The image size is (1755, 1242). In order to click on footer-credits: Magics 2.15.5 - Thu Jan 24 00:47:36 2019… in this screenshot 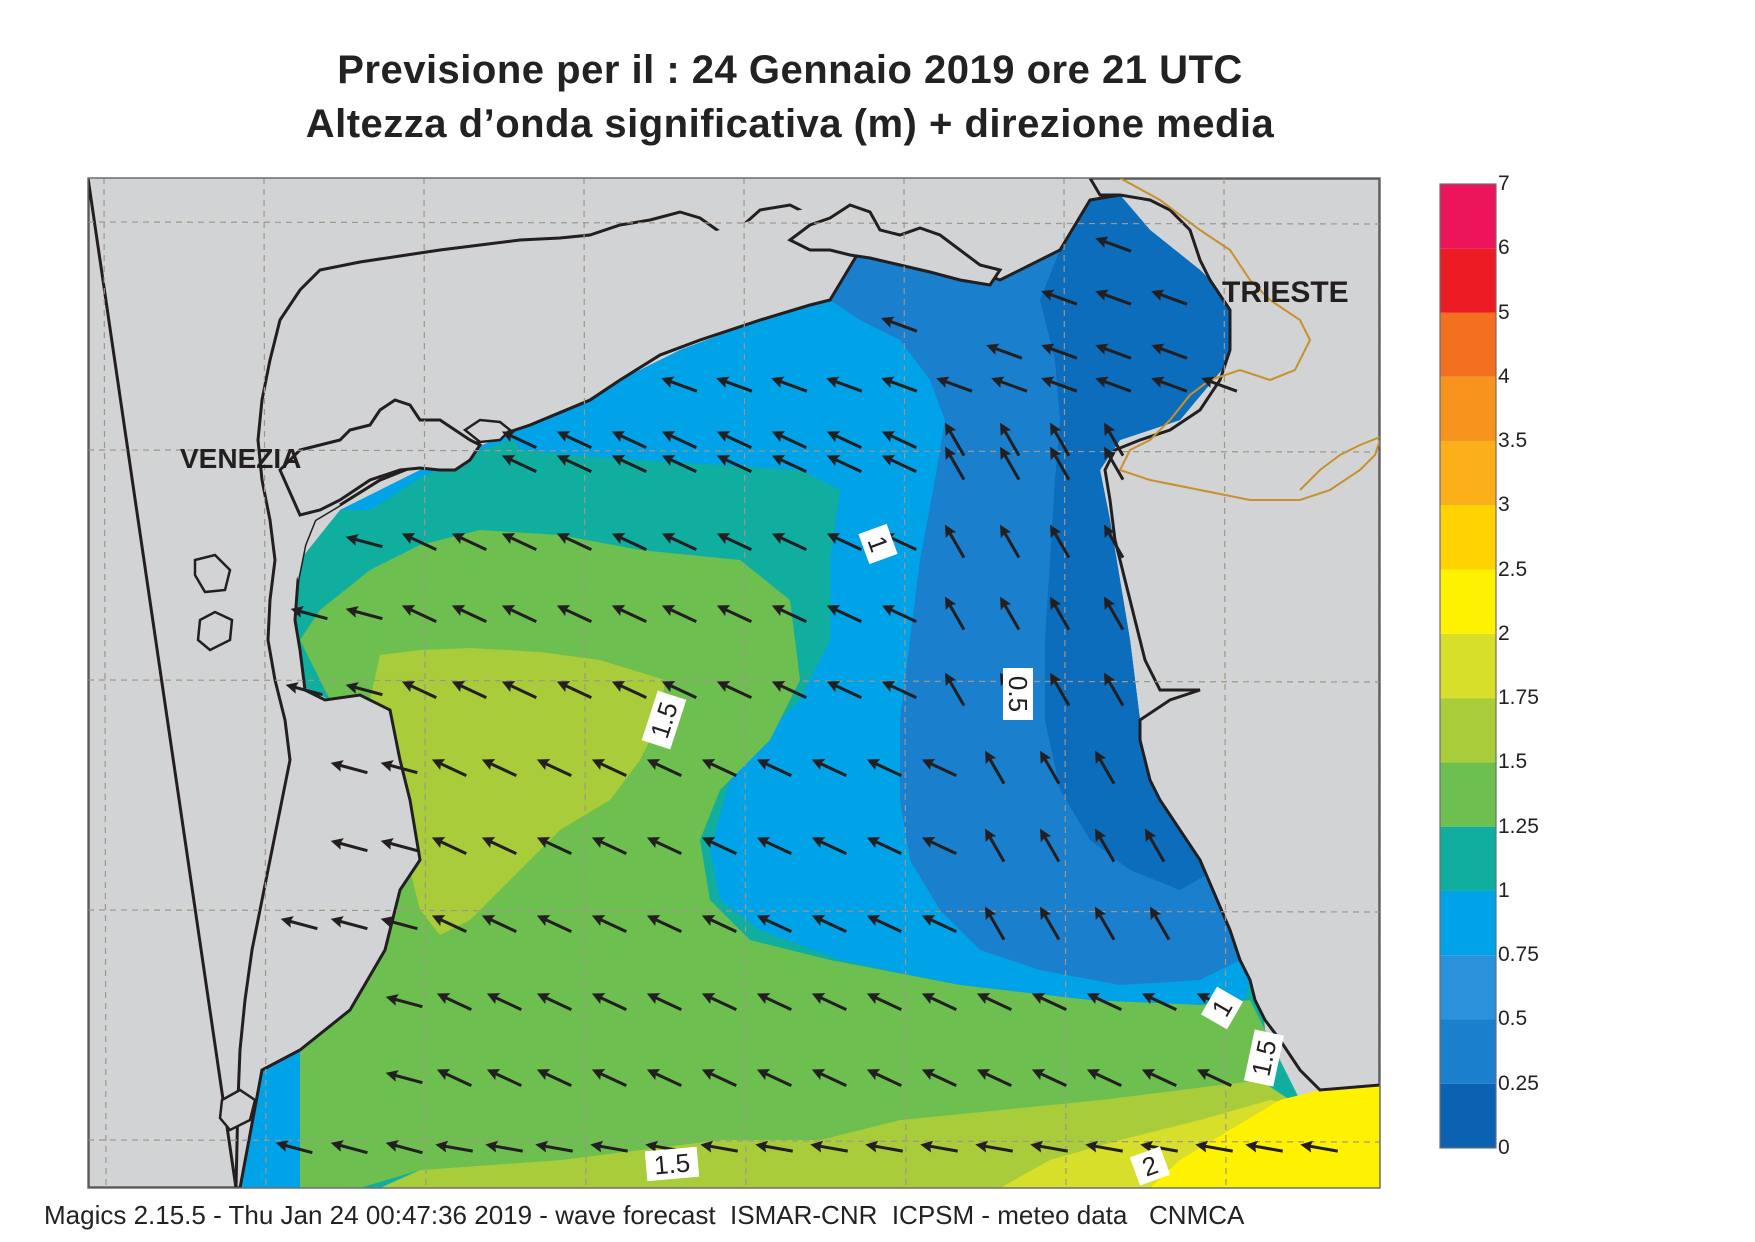, I will do `click(644, 1215)`.